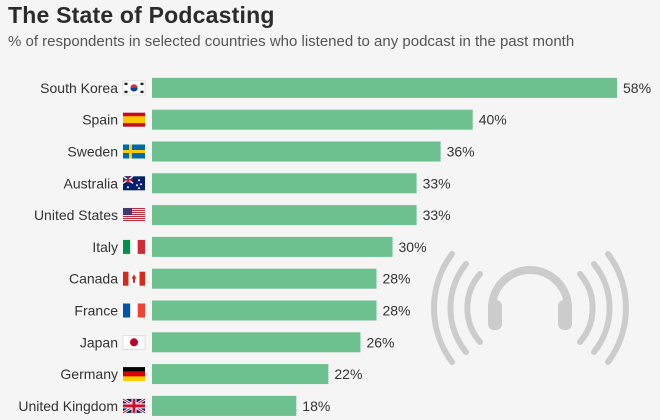  Describe the element at coordinates (461, 152) in the screenshot. I see `data-label: 36%` at that location.